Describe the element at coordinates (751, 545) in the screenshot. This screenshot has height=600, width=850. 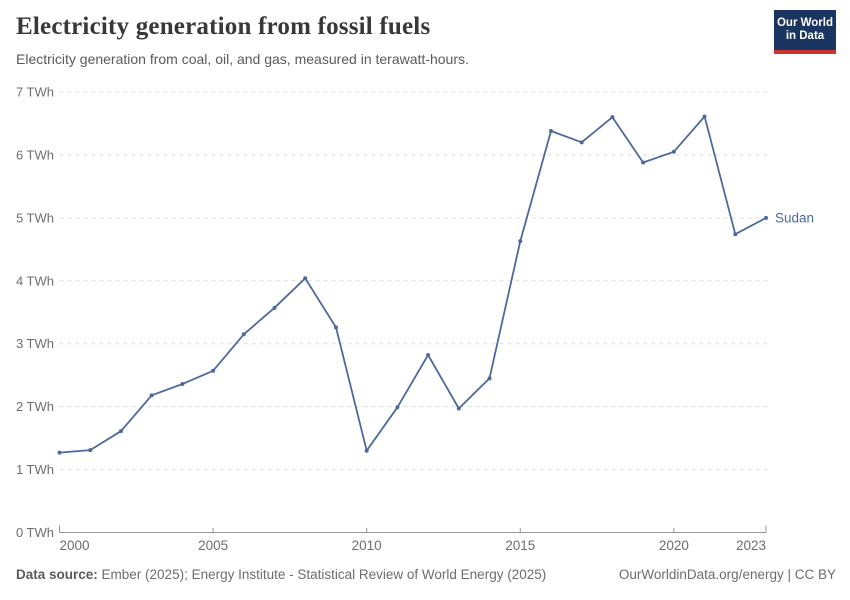
I see `x-tick-label: 2023` at that location.